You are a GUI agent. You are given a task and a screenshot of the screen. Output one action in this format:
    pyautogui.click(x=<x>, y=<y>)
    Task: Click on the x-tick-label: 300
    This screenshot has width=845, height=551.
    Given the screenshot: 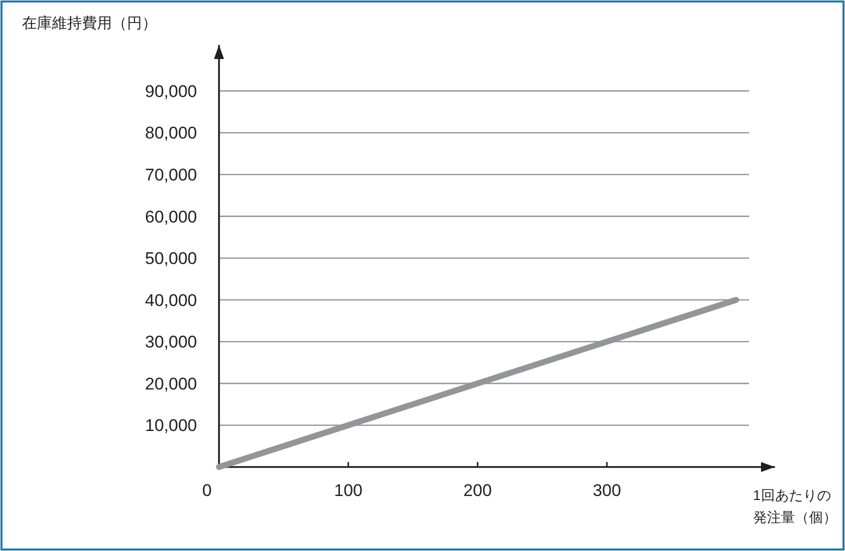 What is the action you would take?
    pyautogui.click(x=607, y=490)
    